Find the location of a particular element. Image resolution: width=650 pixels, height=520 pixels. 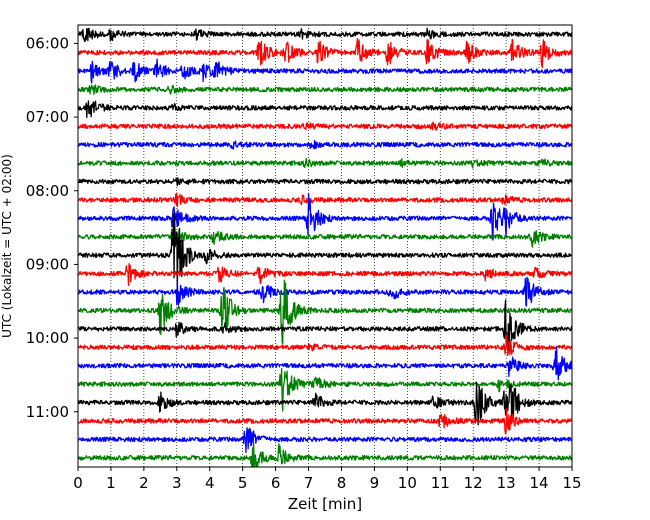

y-tick-label: 10:00 is located at coordinates (47, 338).